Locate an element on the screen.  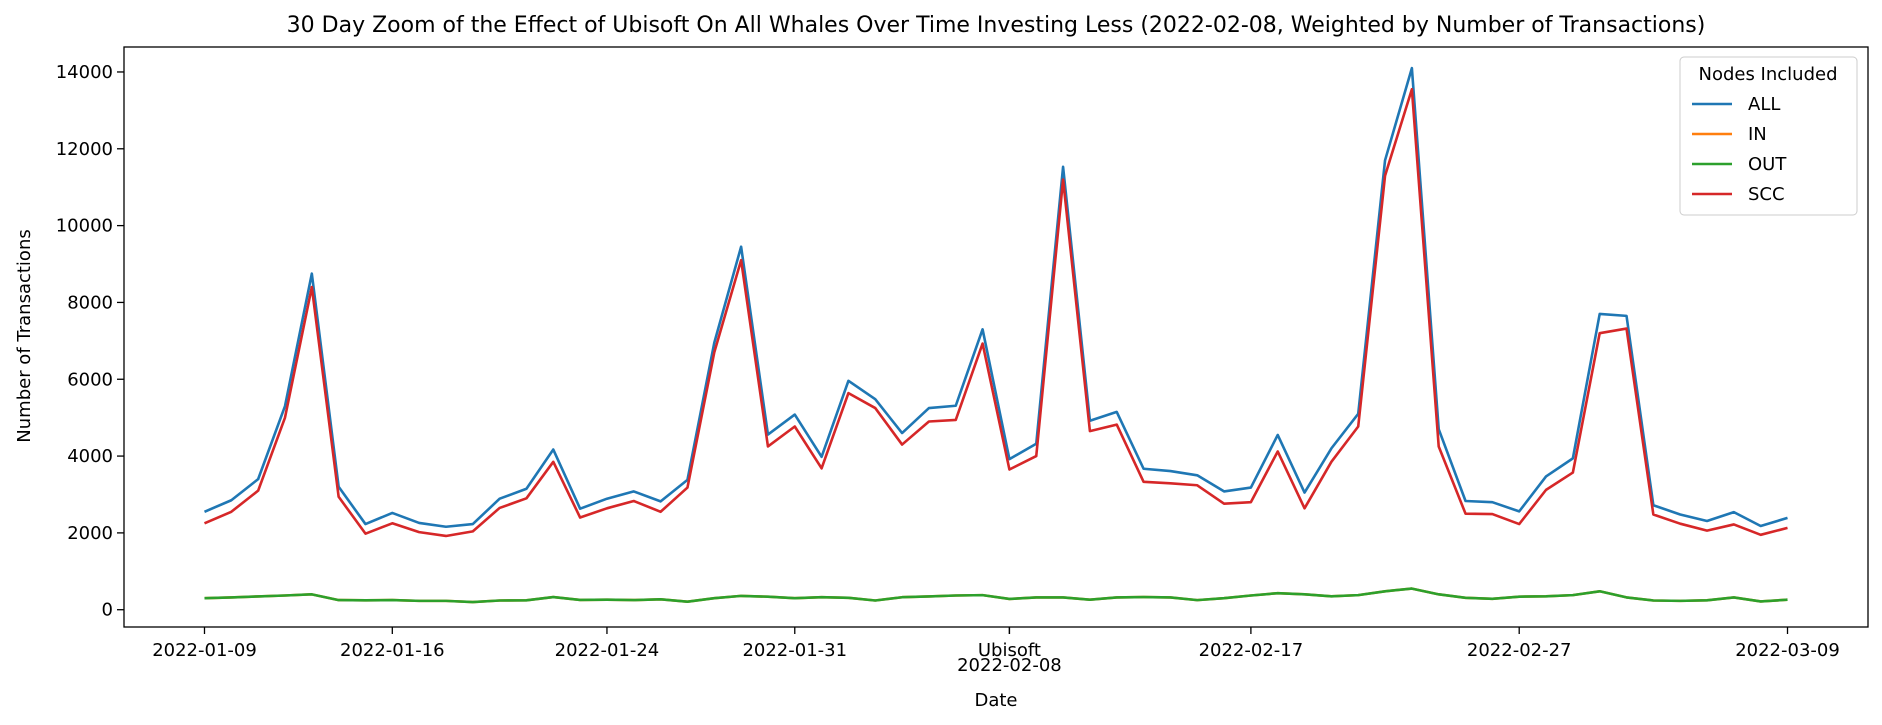
x-tick-label: 2022-03-09 is located at coordinates (1787, 650).